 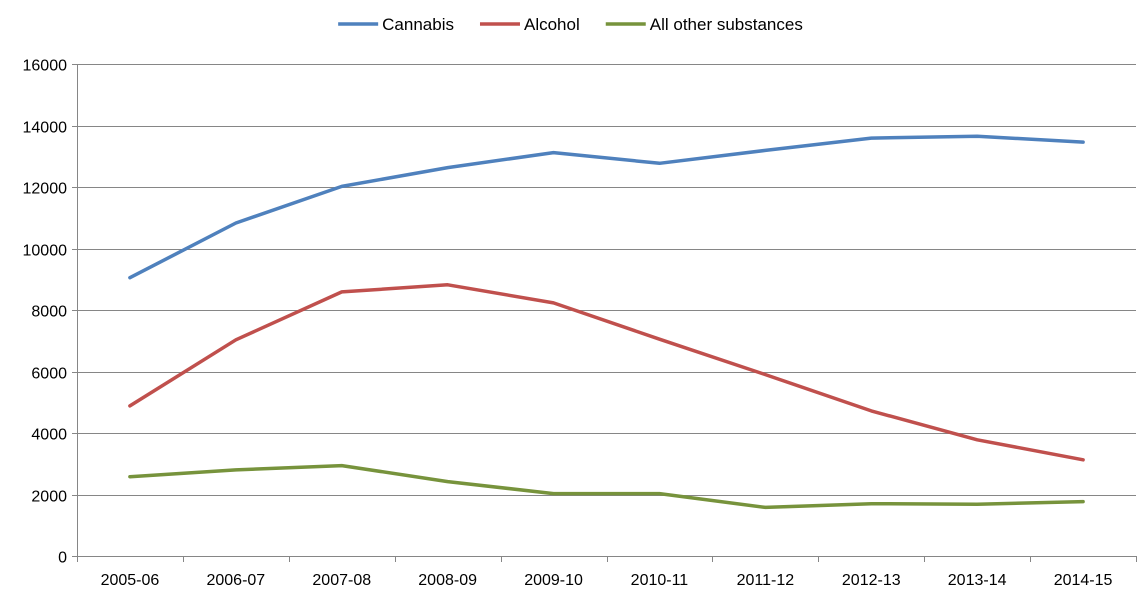 What do you see at coordinates (447, 580) in the screenshot?
I see `x-tick-label: 2008-09` at bounding box center [447, 580].